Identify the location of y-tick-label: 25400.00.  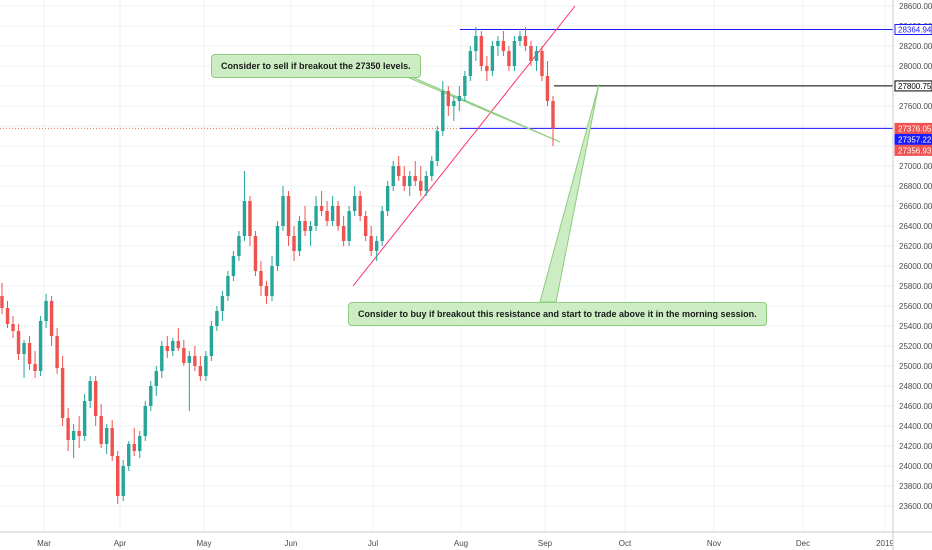
(915, 326).